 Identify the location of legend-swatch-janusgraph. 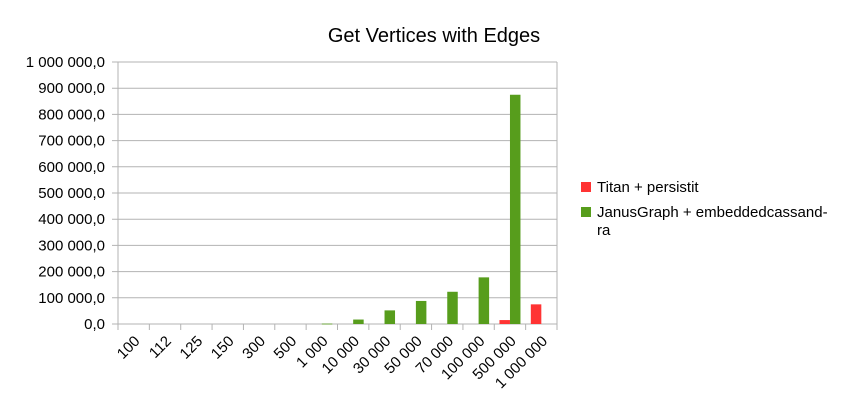
(586, 212).